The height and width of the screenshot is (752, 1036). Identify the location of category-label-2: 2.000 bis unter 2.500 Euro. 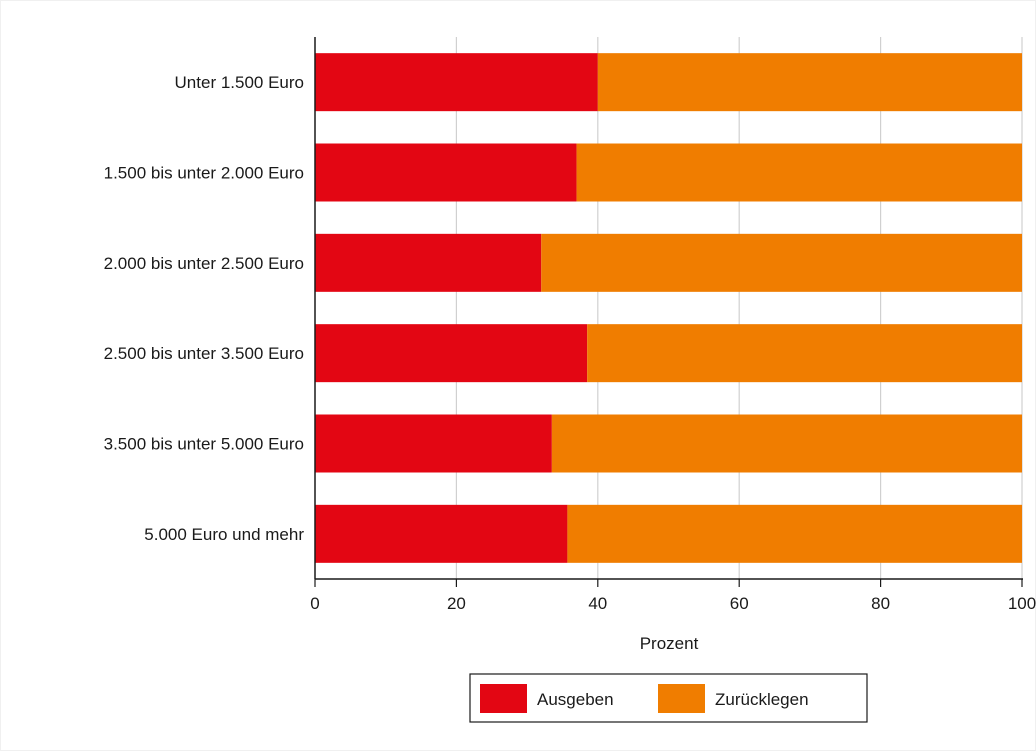
(204, 263).